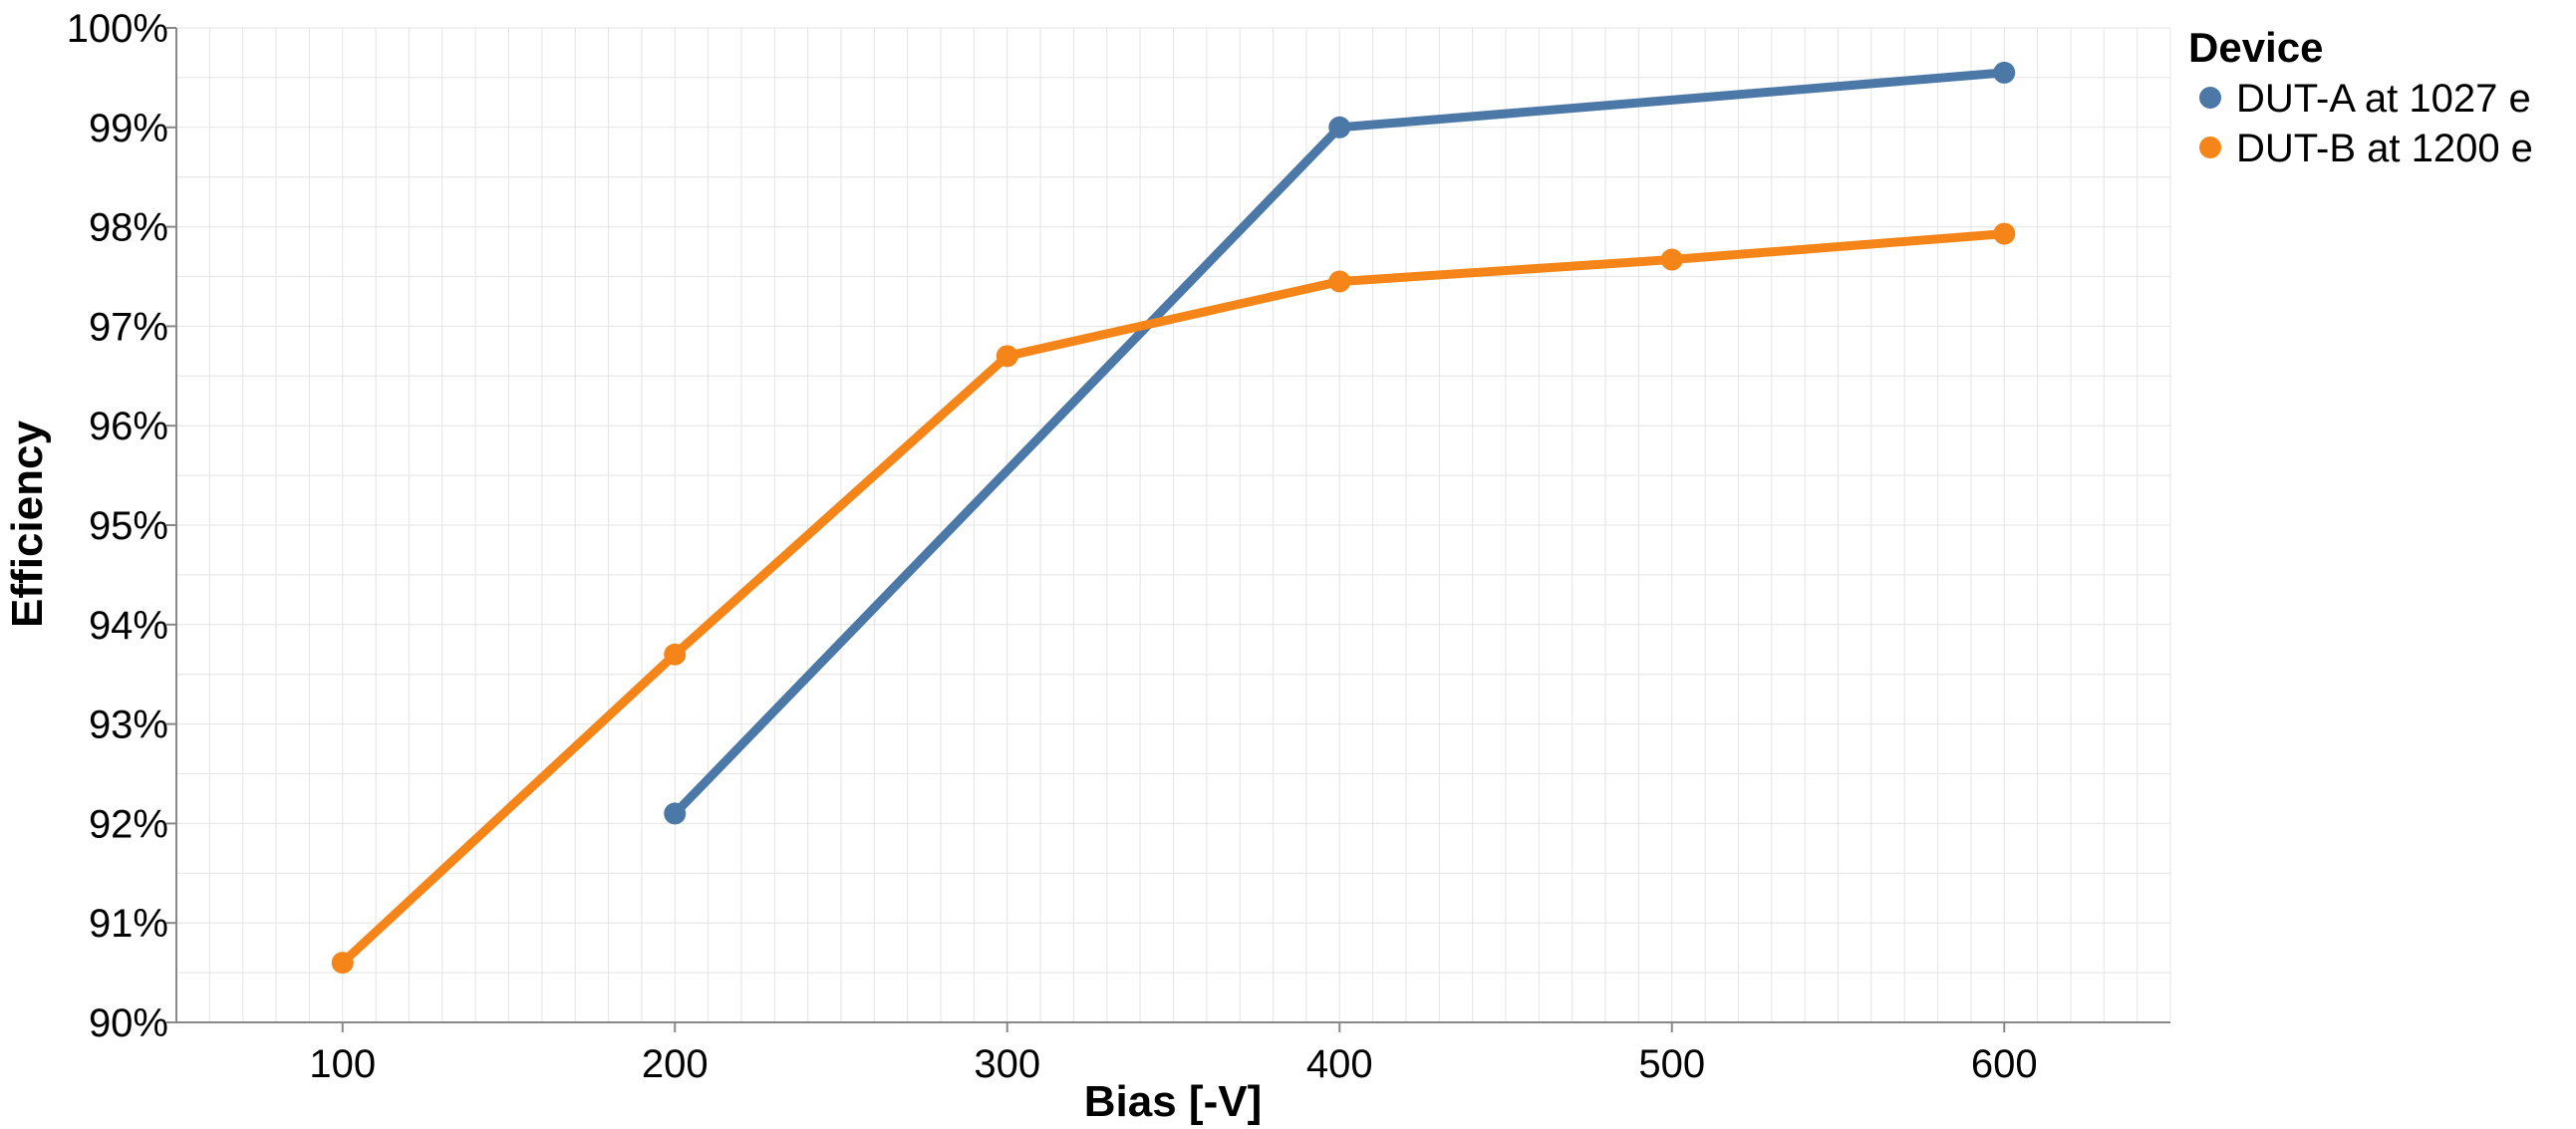 This screenshot has width=2576, height=1129. I want to click on legend-title: Device, so click(2255, 47).